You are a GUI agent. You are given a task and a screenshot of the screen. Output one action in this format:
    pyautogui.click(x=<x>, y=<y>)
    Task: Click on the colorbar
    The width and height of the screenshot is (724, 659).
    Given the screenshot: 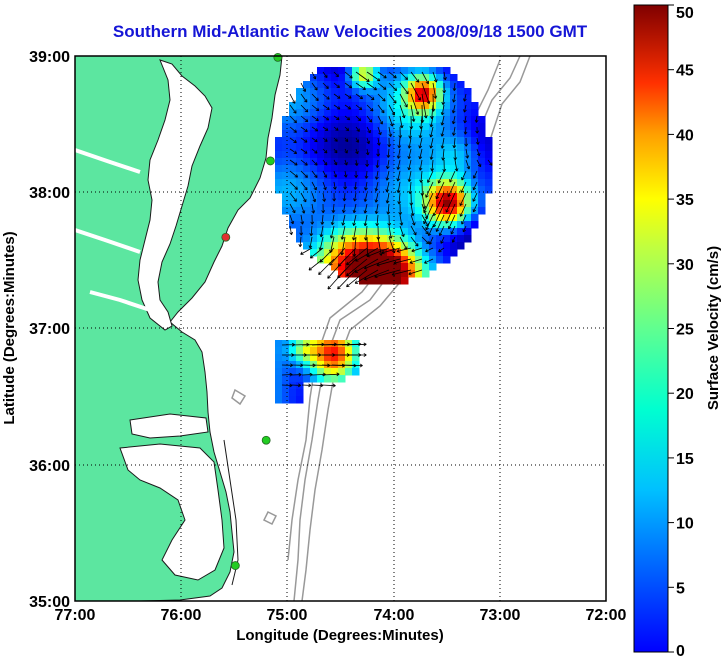 What is the action you would take?
    pyautogui.click(x=651, y=328)
    